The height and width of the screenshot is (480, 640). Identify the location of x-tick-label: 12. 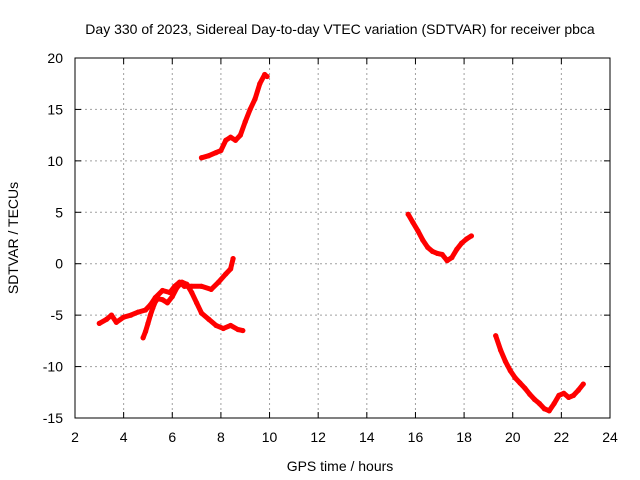
(318, 437).